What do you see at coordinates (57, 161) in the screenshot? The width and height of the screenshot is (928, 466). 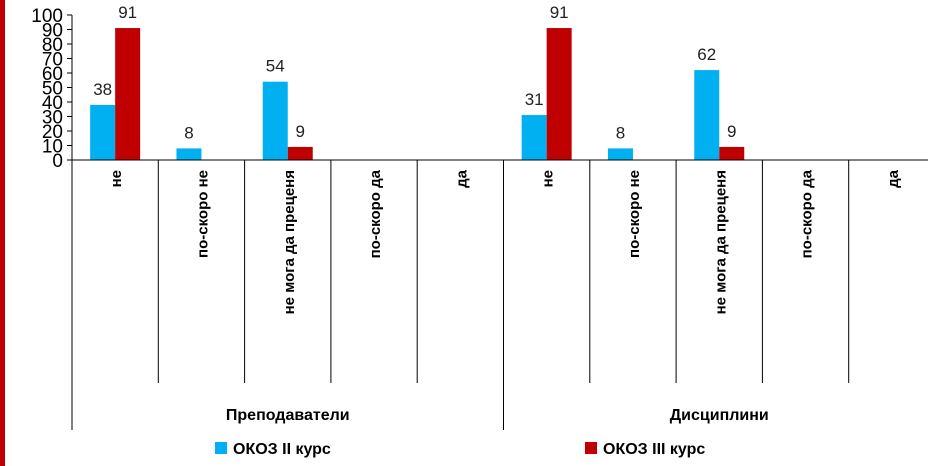 I see `y-tick-label: 0` at bounding box center [57, 161].